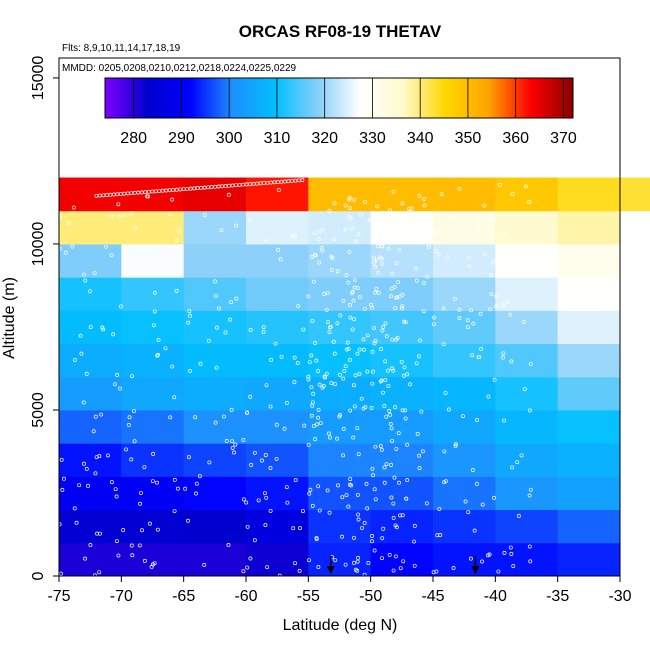 The height and width of the screenshot is (650, 650). Describe the element at coordinates (339, 98) in the screenshot. I see `colorbar-gradient` at that location.